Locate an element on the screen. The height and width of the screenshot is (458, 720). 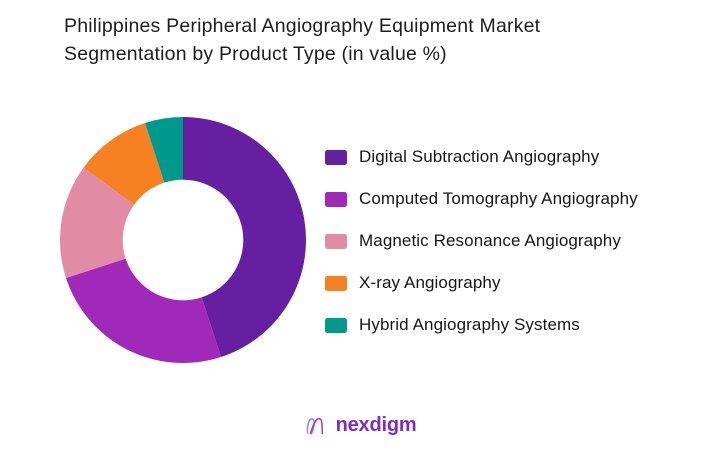
legend-label: Magnetic Resonance Angiography is located at coordinates (490, 240).